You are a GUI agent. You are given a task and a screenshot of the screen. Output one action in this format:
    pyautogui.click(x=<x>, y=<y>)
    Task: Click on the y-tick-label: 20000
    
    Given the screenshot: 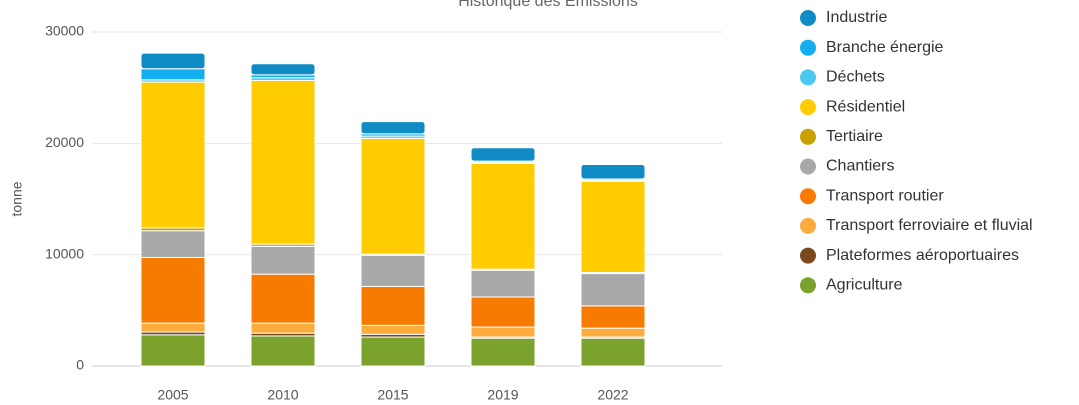 What is the action you would take?
    pyautogui.click(x=64, y=142)
    